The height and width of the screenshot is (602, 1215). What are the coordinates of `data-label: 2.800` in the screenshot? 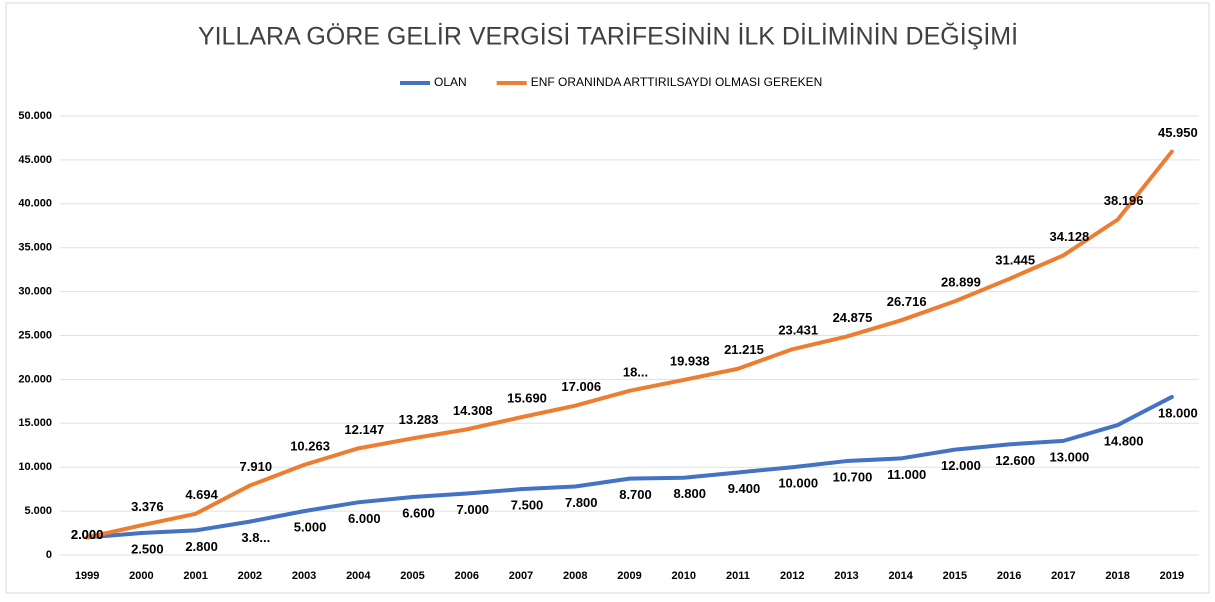 It's located at (201, 546).